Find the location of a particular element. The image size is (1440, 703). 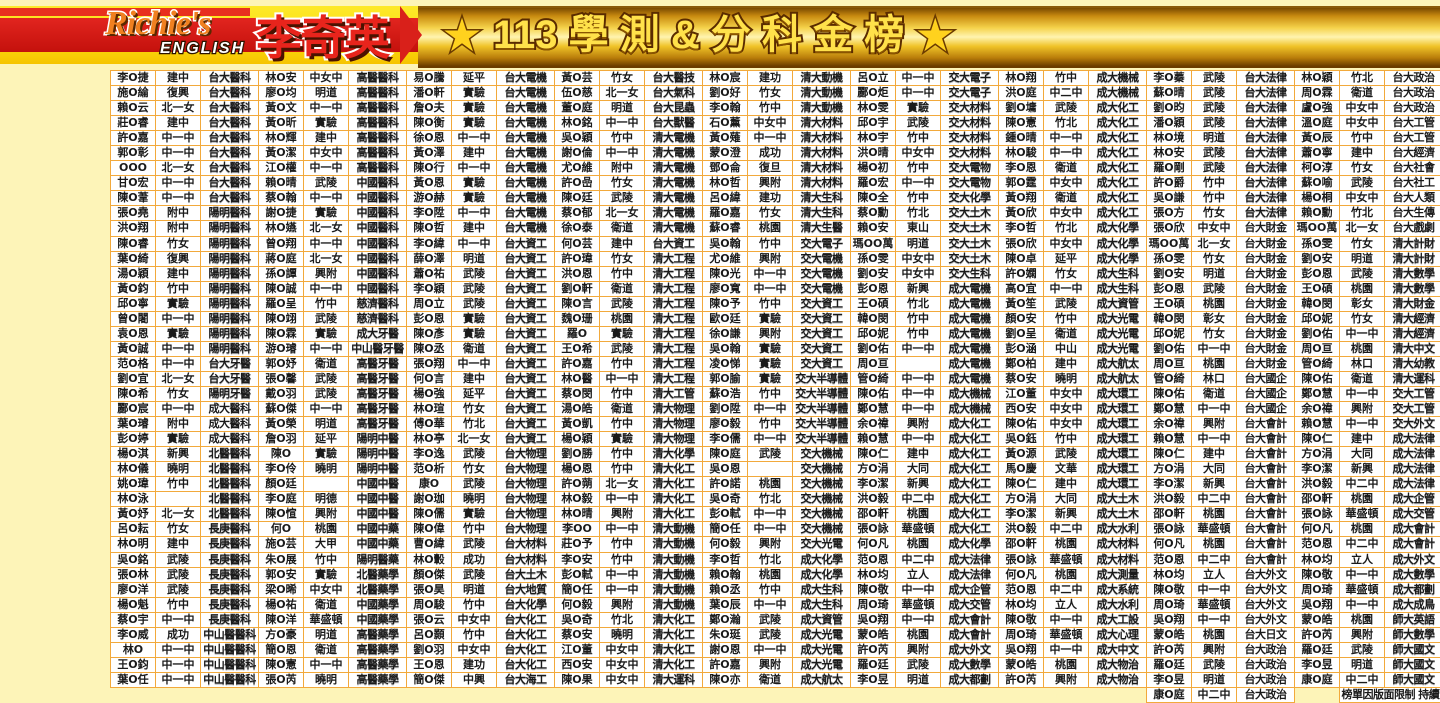

department-badge: 成大環工 is located at coordinates (1118, 454).